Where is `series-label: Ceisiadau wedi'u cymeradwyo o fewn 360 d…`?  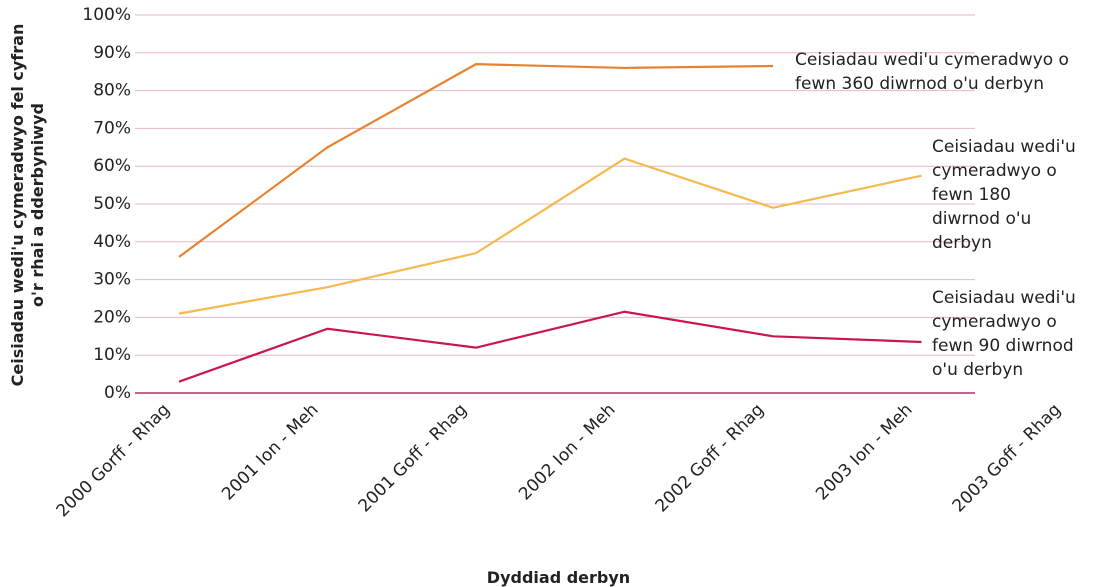 series-label: Ceisiadau wedi'u cymeradwyo o fewn 360 d… is located at coordinates (932, 72).